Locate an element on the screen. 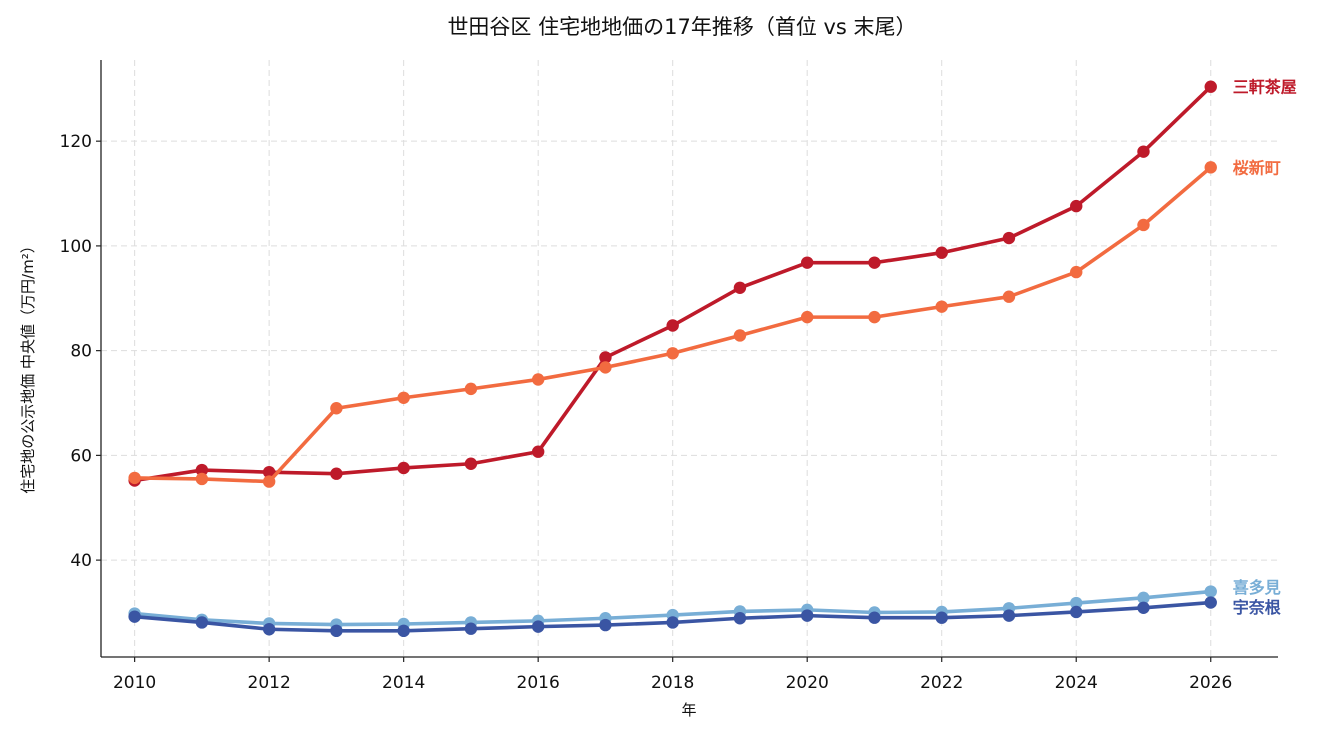 The width and height of the screenshot is (1329, 735). x-axis-label: 年 is located at coordinates (688, 710).